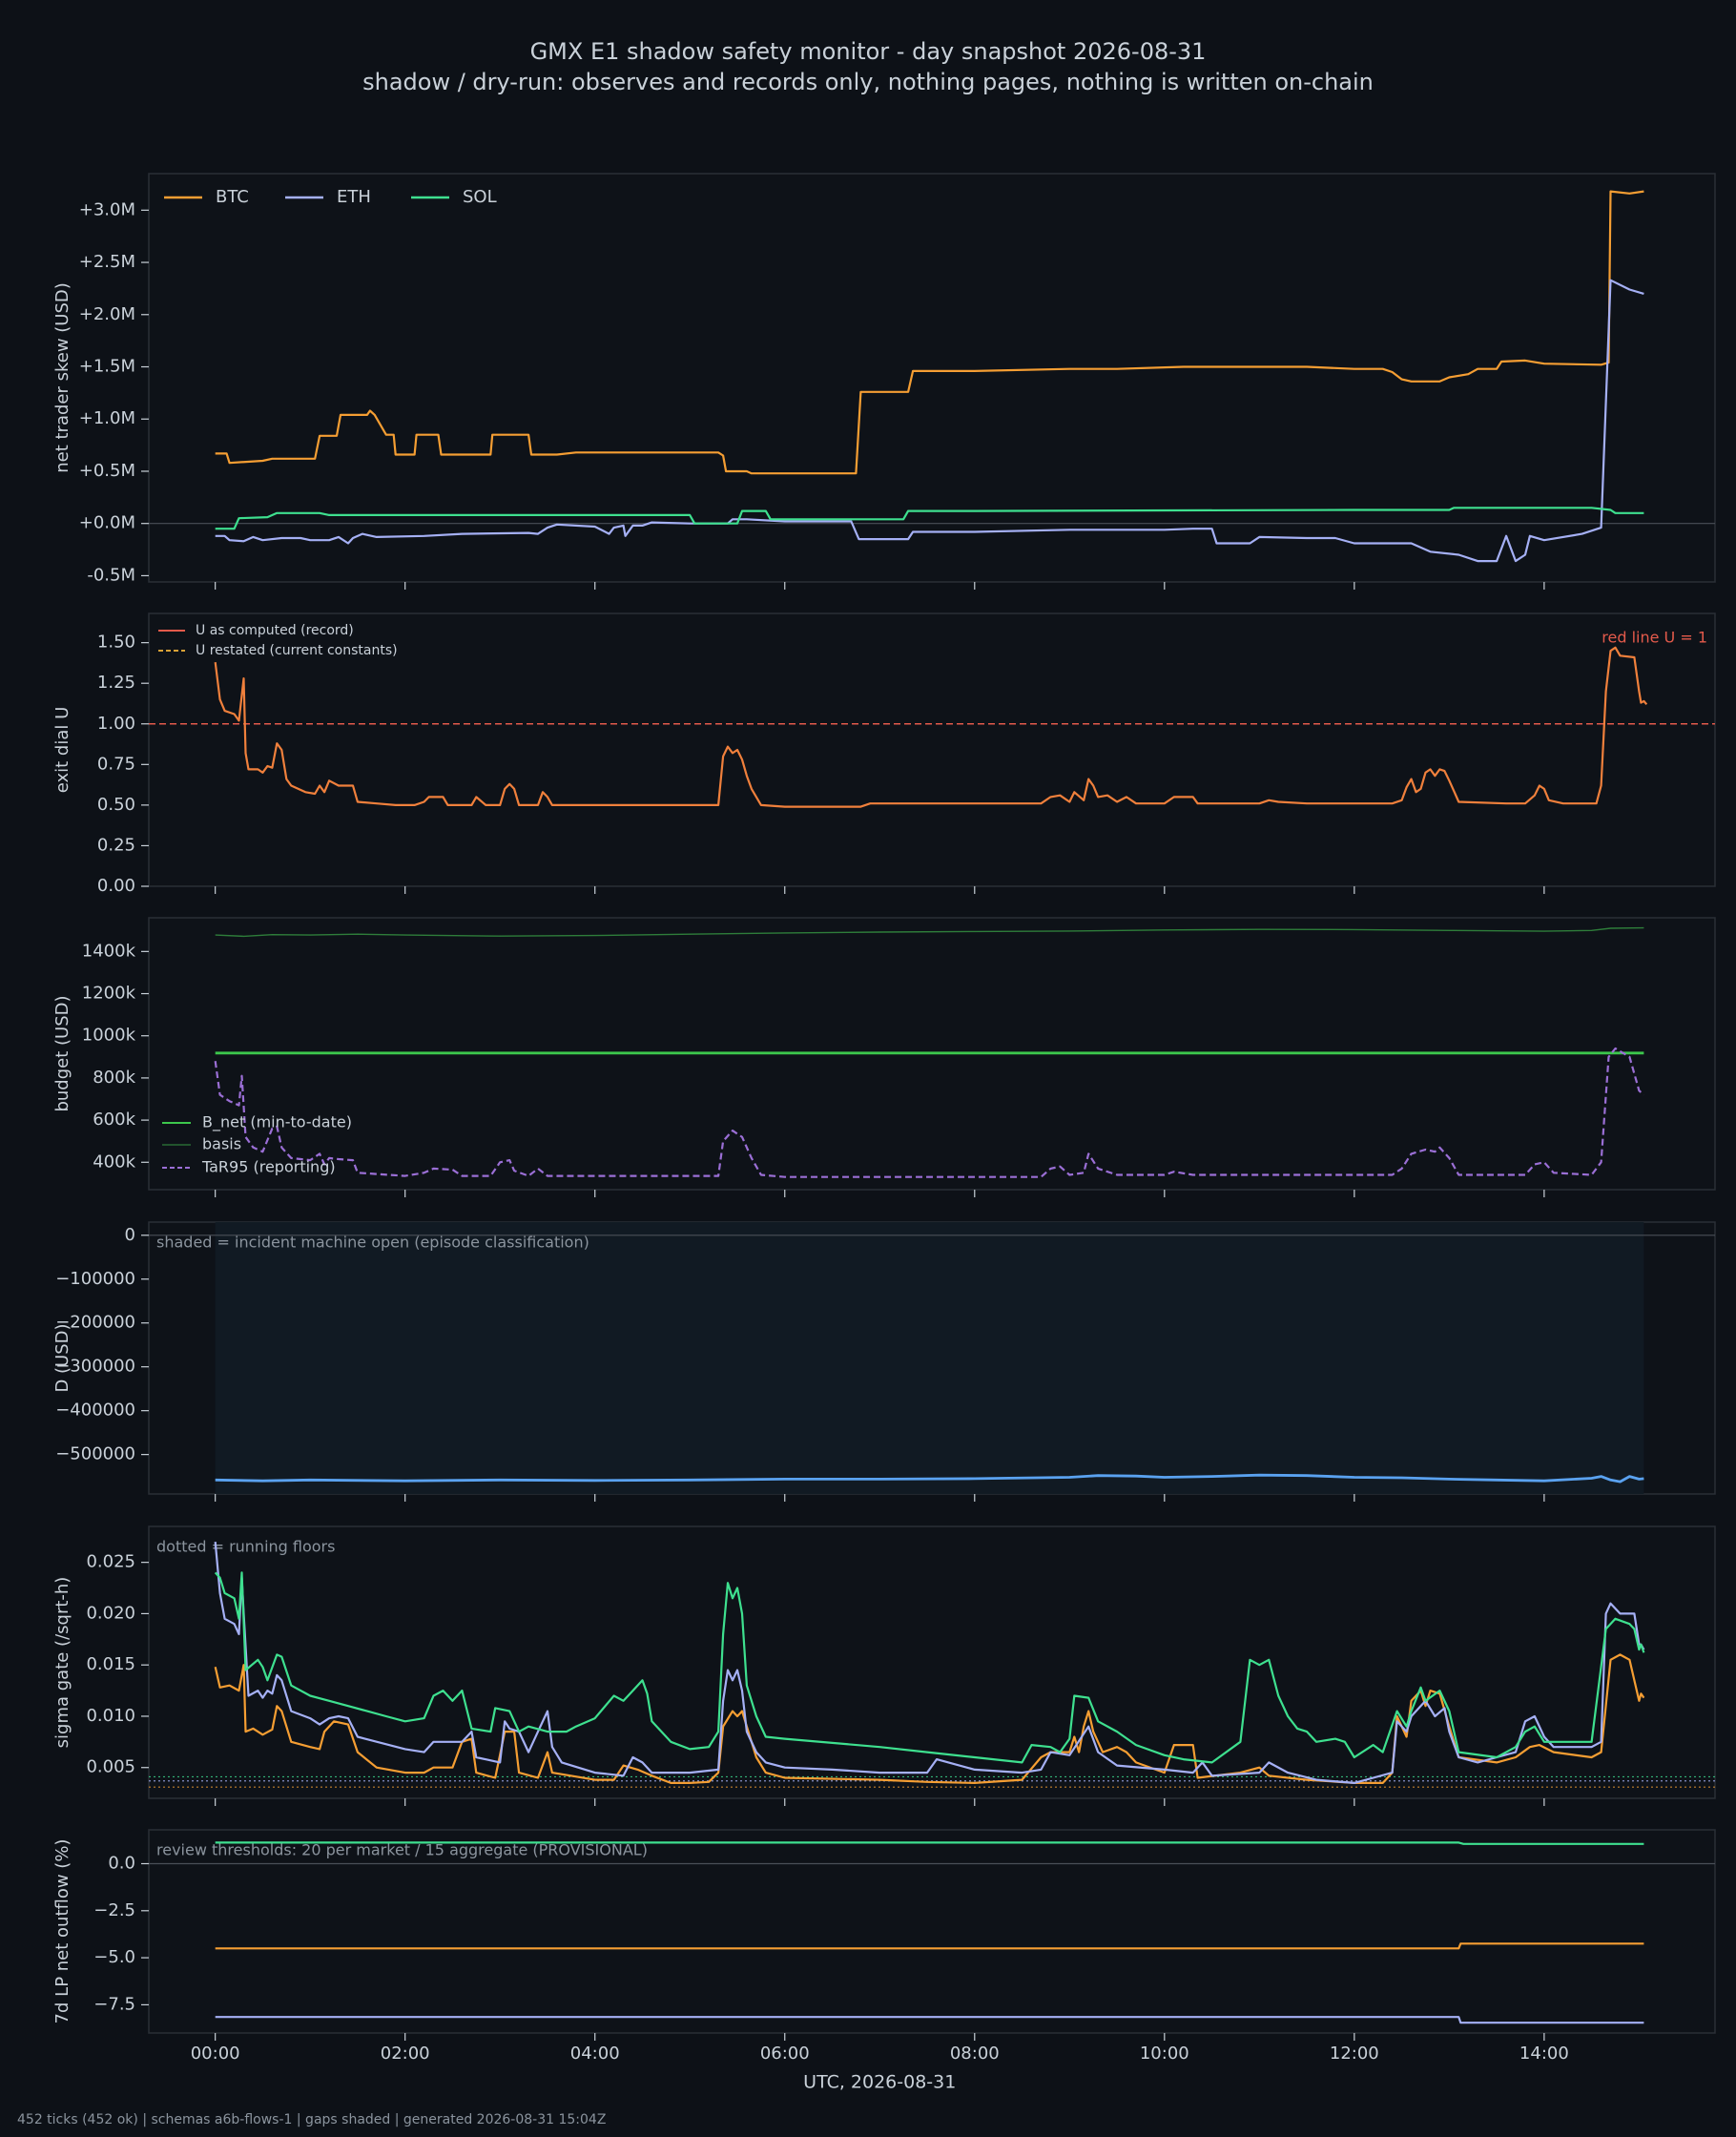  I want to click on y-tick-label: 1200k, so click(109, 994).